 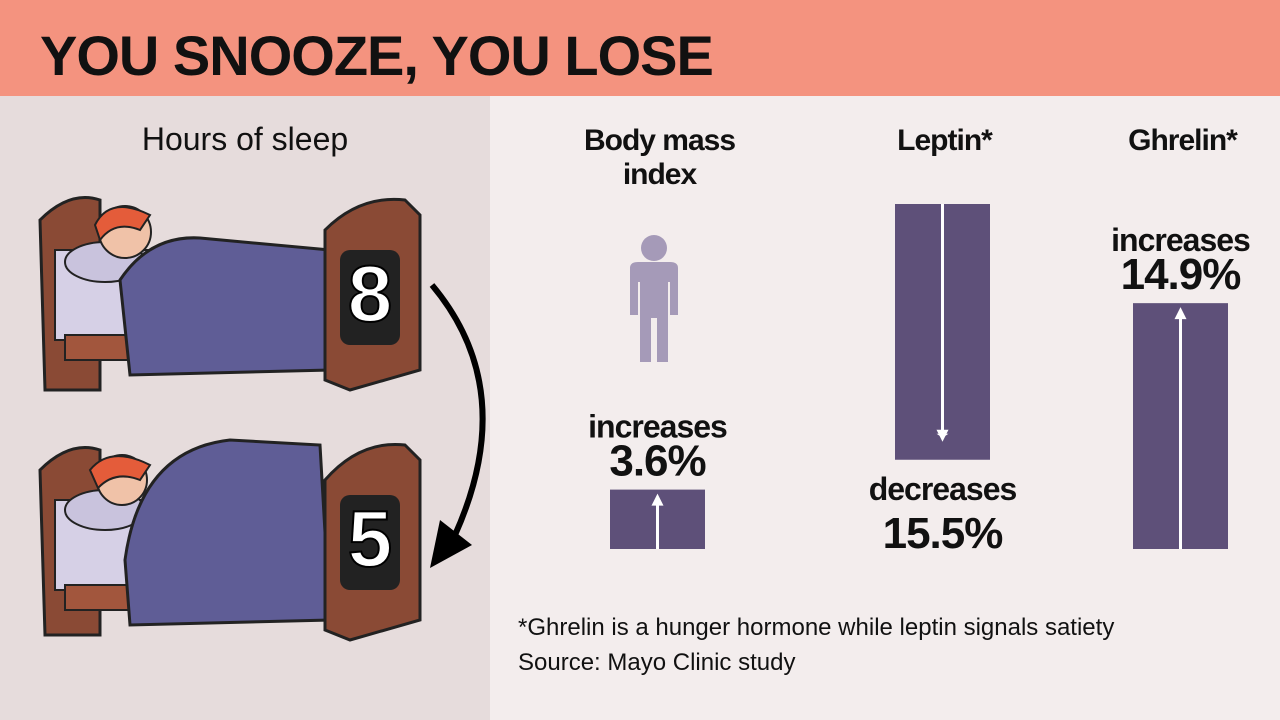 What do you see at coordinates (657, 461) in the screenshot?
I see `value-label: 3.6%` at bounding box center [657, 461].